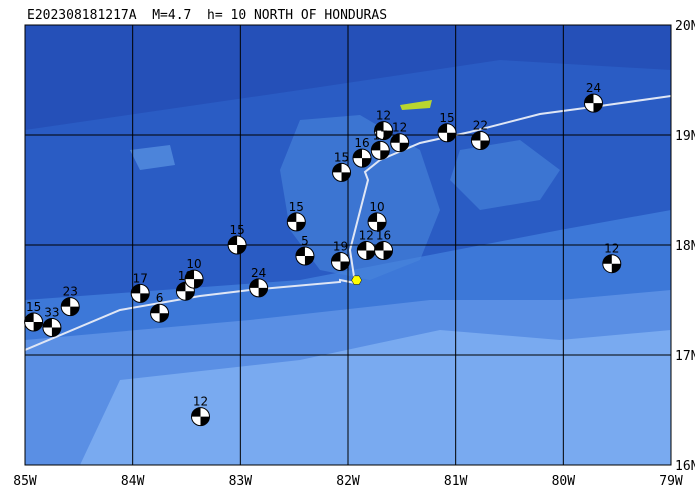  I want to click on lon-tick-label: 79W, so click(671, 481).